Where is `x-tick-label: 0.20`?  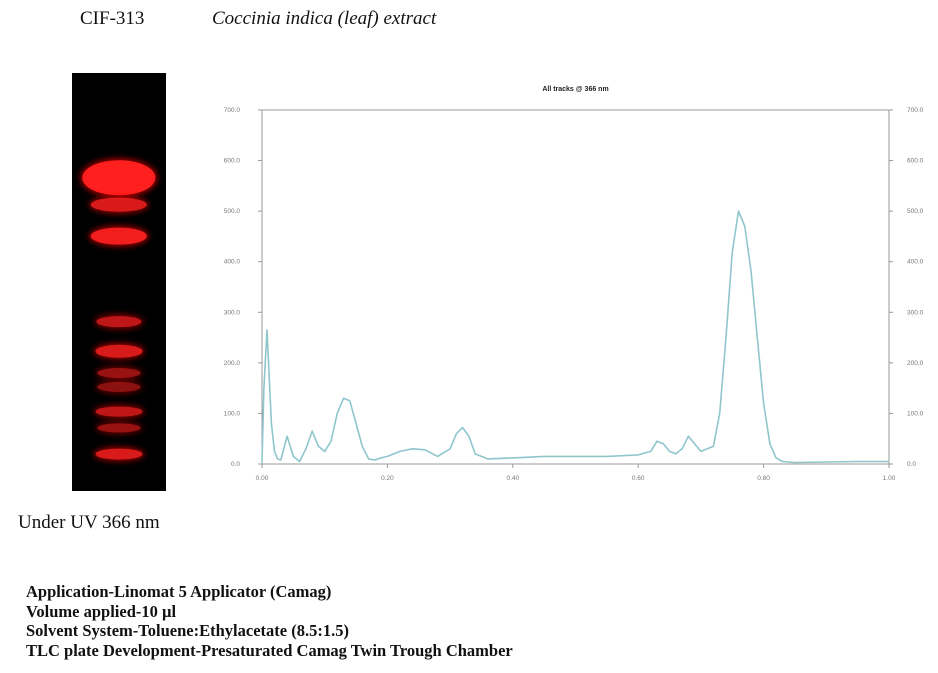 x-tick-label: 0.20 is located at coordinates (387, 478).